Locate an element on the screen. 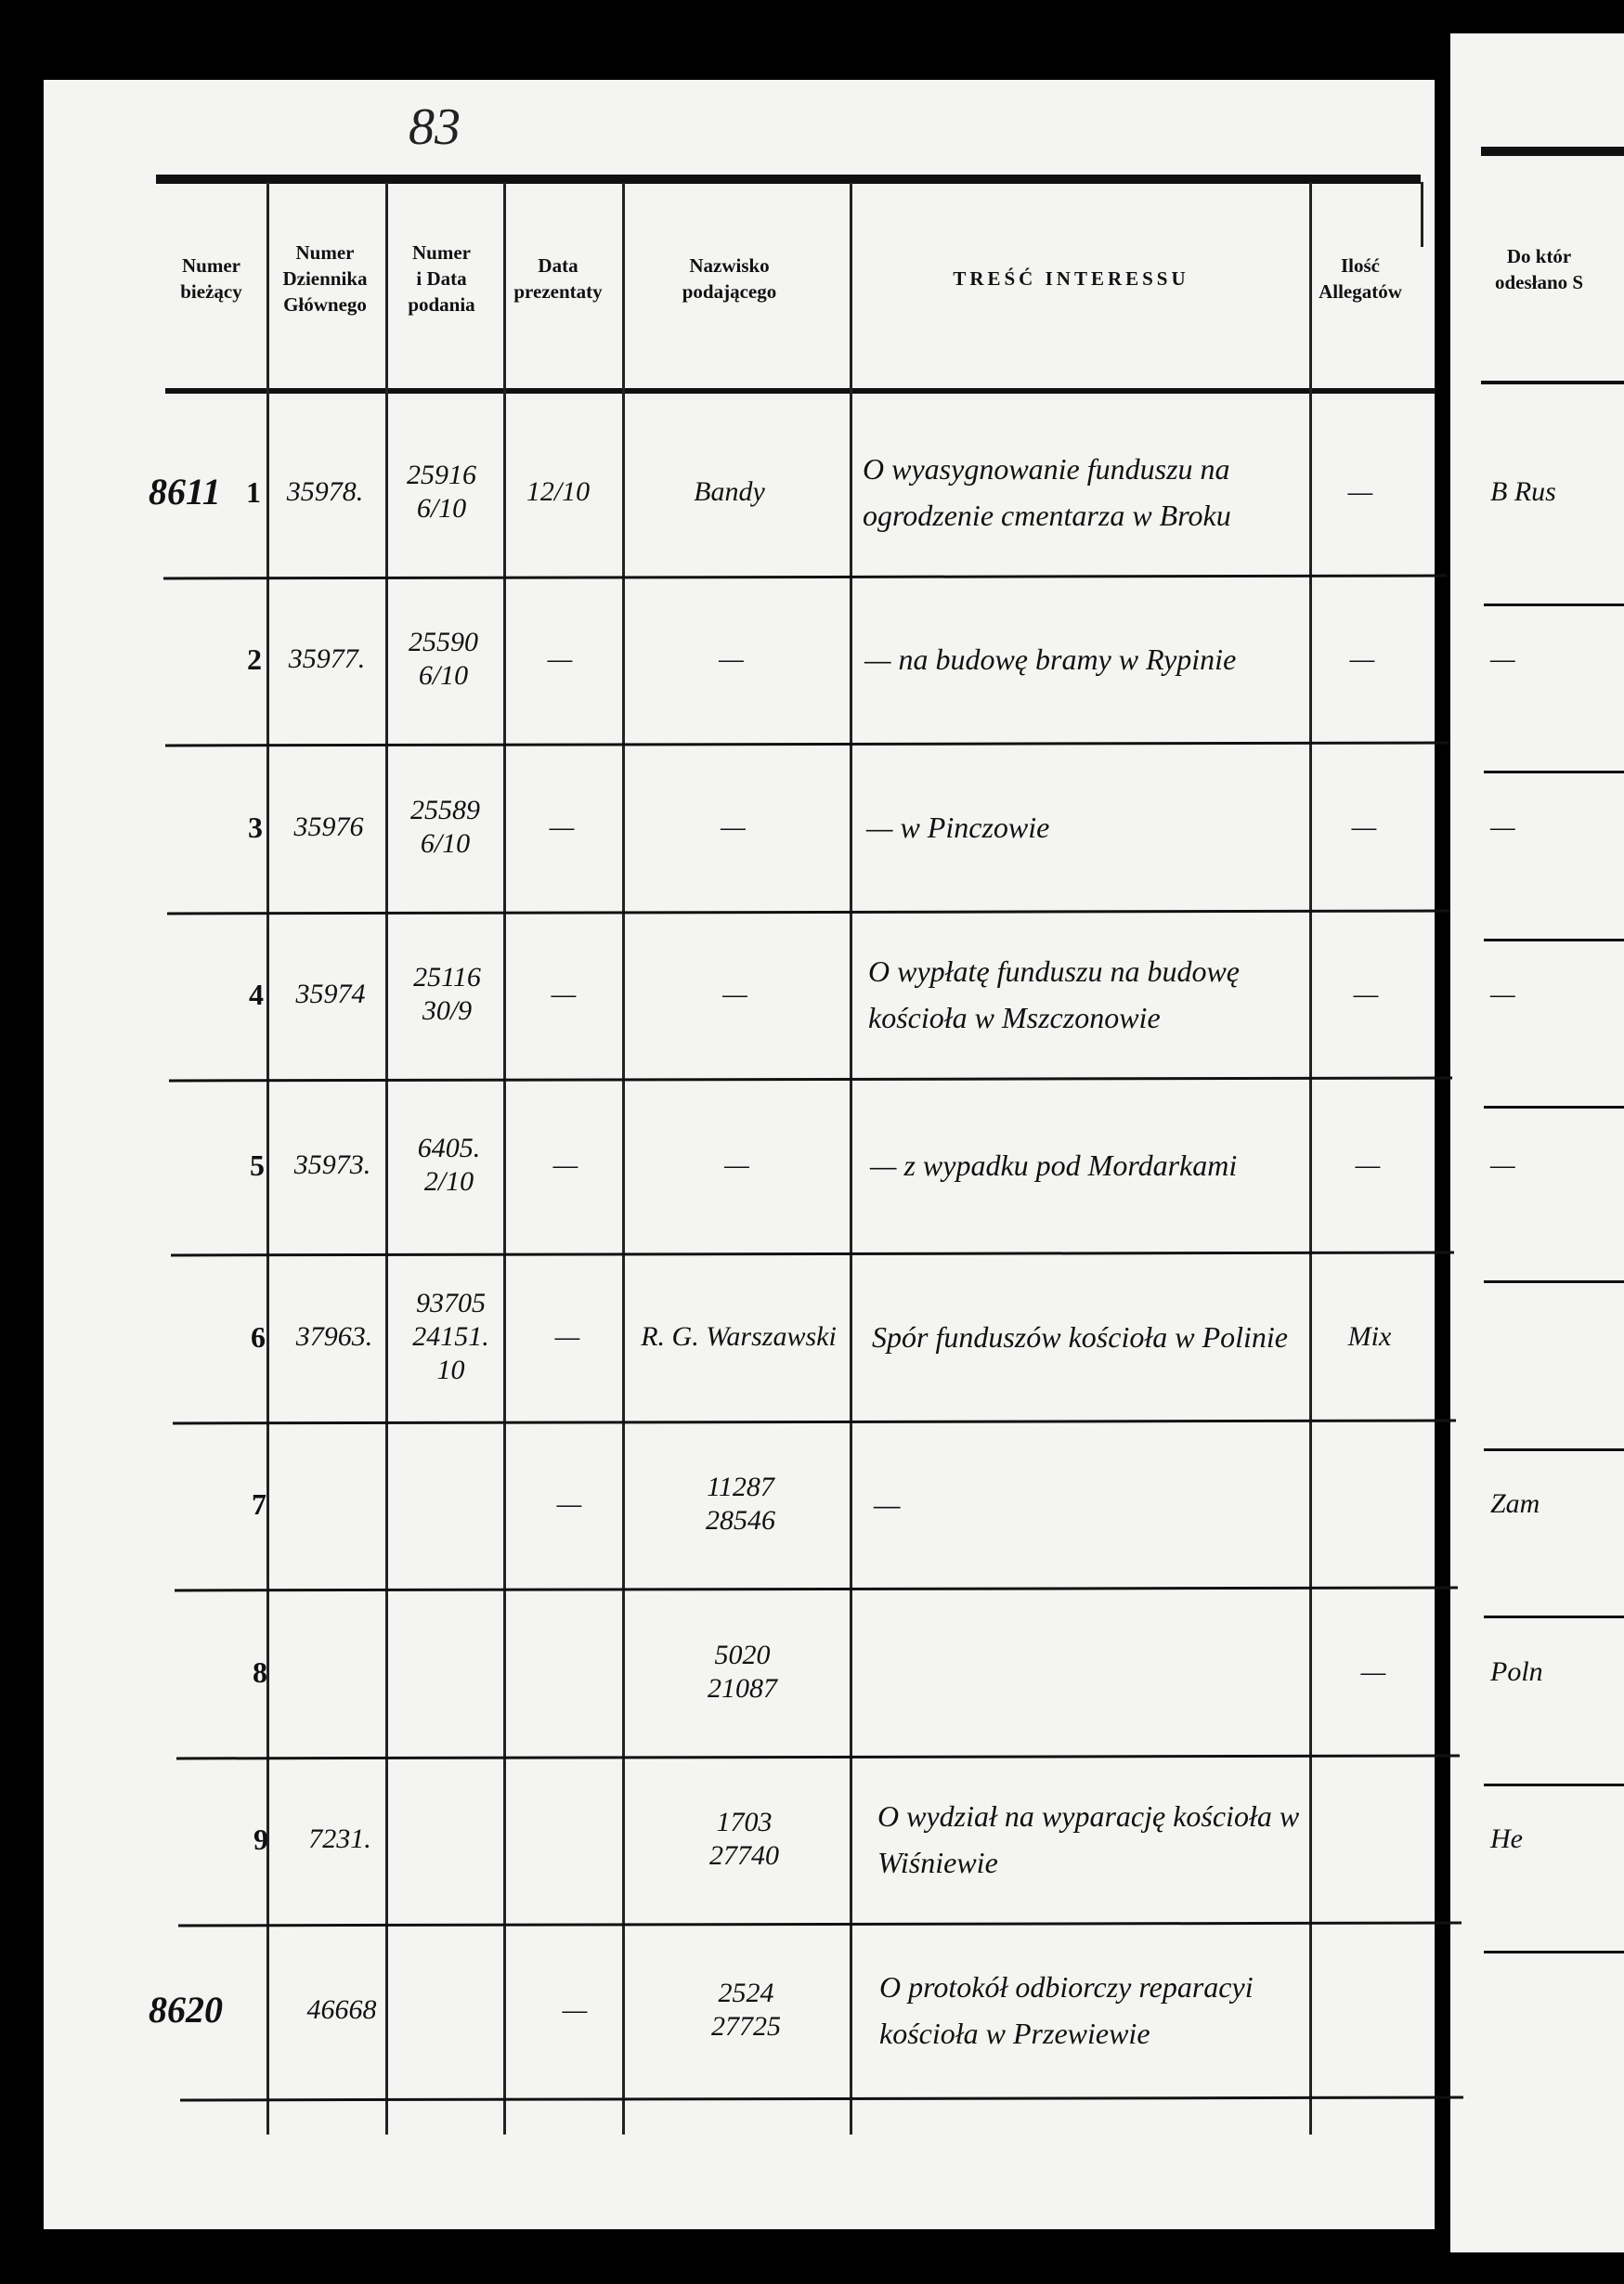 The width and height of the screenshot is (1624, 2284). cell-attachments: Mix is located at coordinates (1369, 1336).